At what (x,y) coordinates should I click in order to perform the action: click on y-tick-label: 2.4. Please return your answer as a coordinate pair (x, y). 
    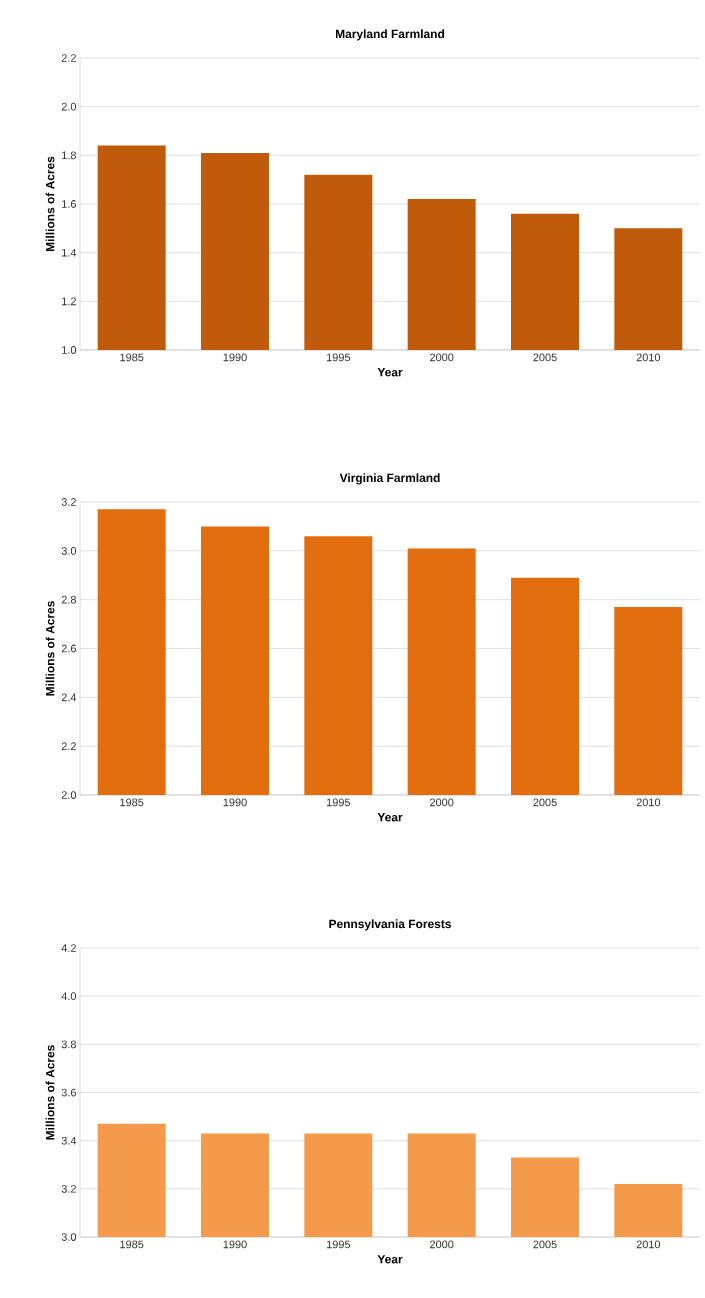
    Looking at the image, I should click on (69, 697).